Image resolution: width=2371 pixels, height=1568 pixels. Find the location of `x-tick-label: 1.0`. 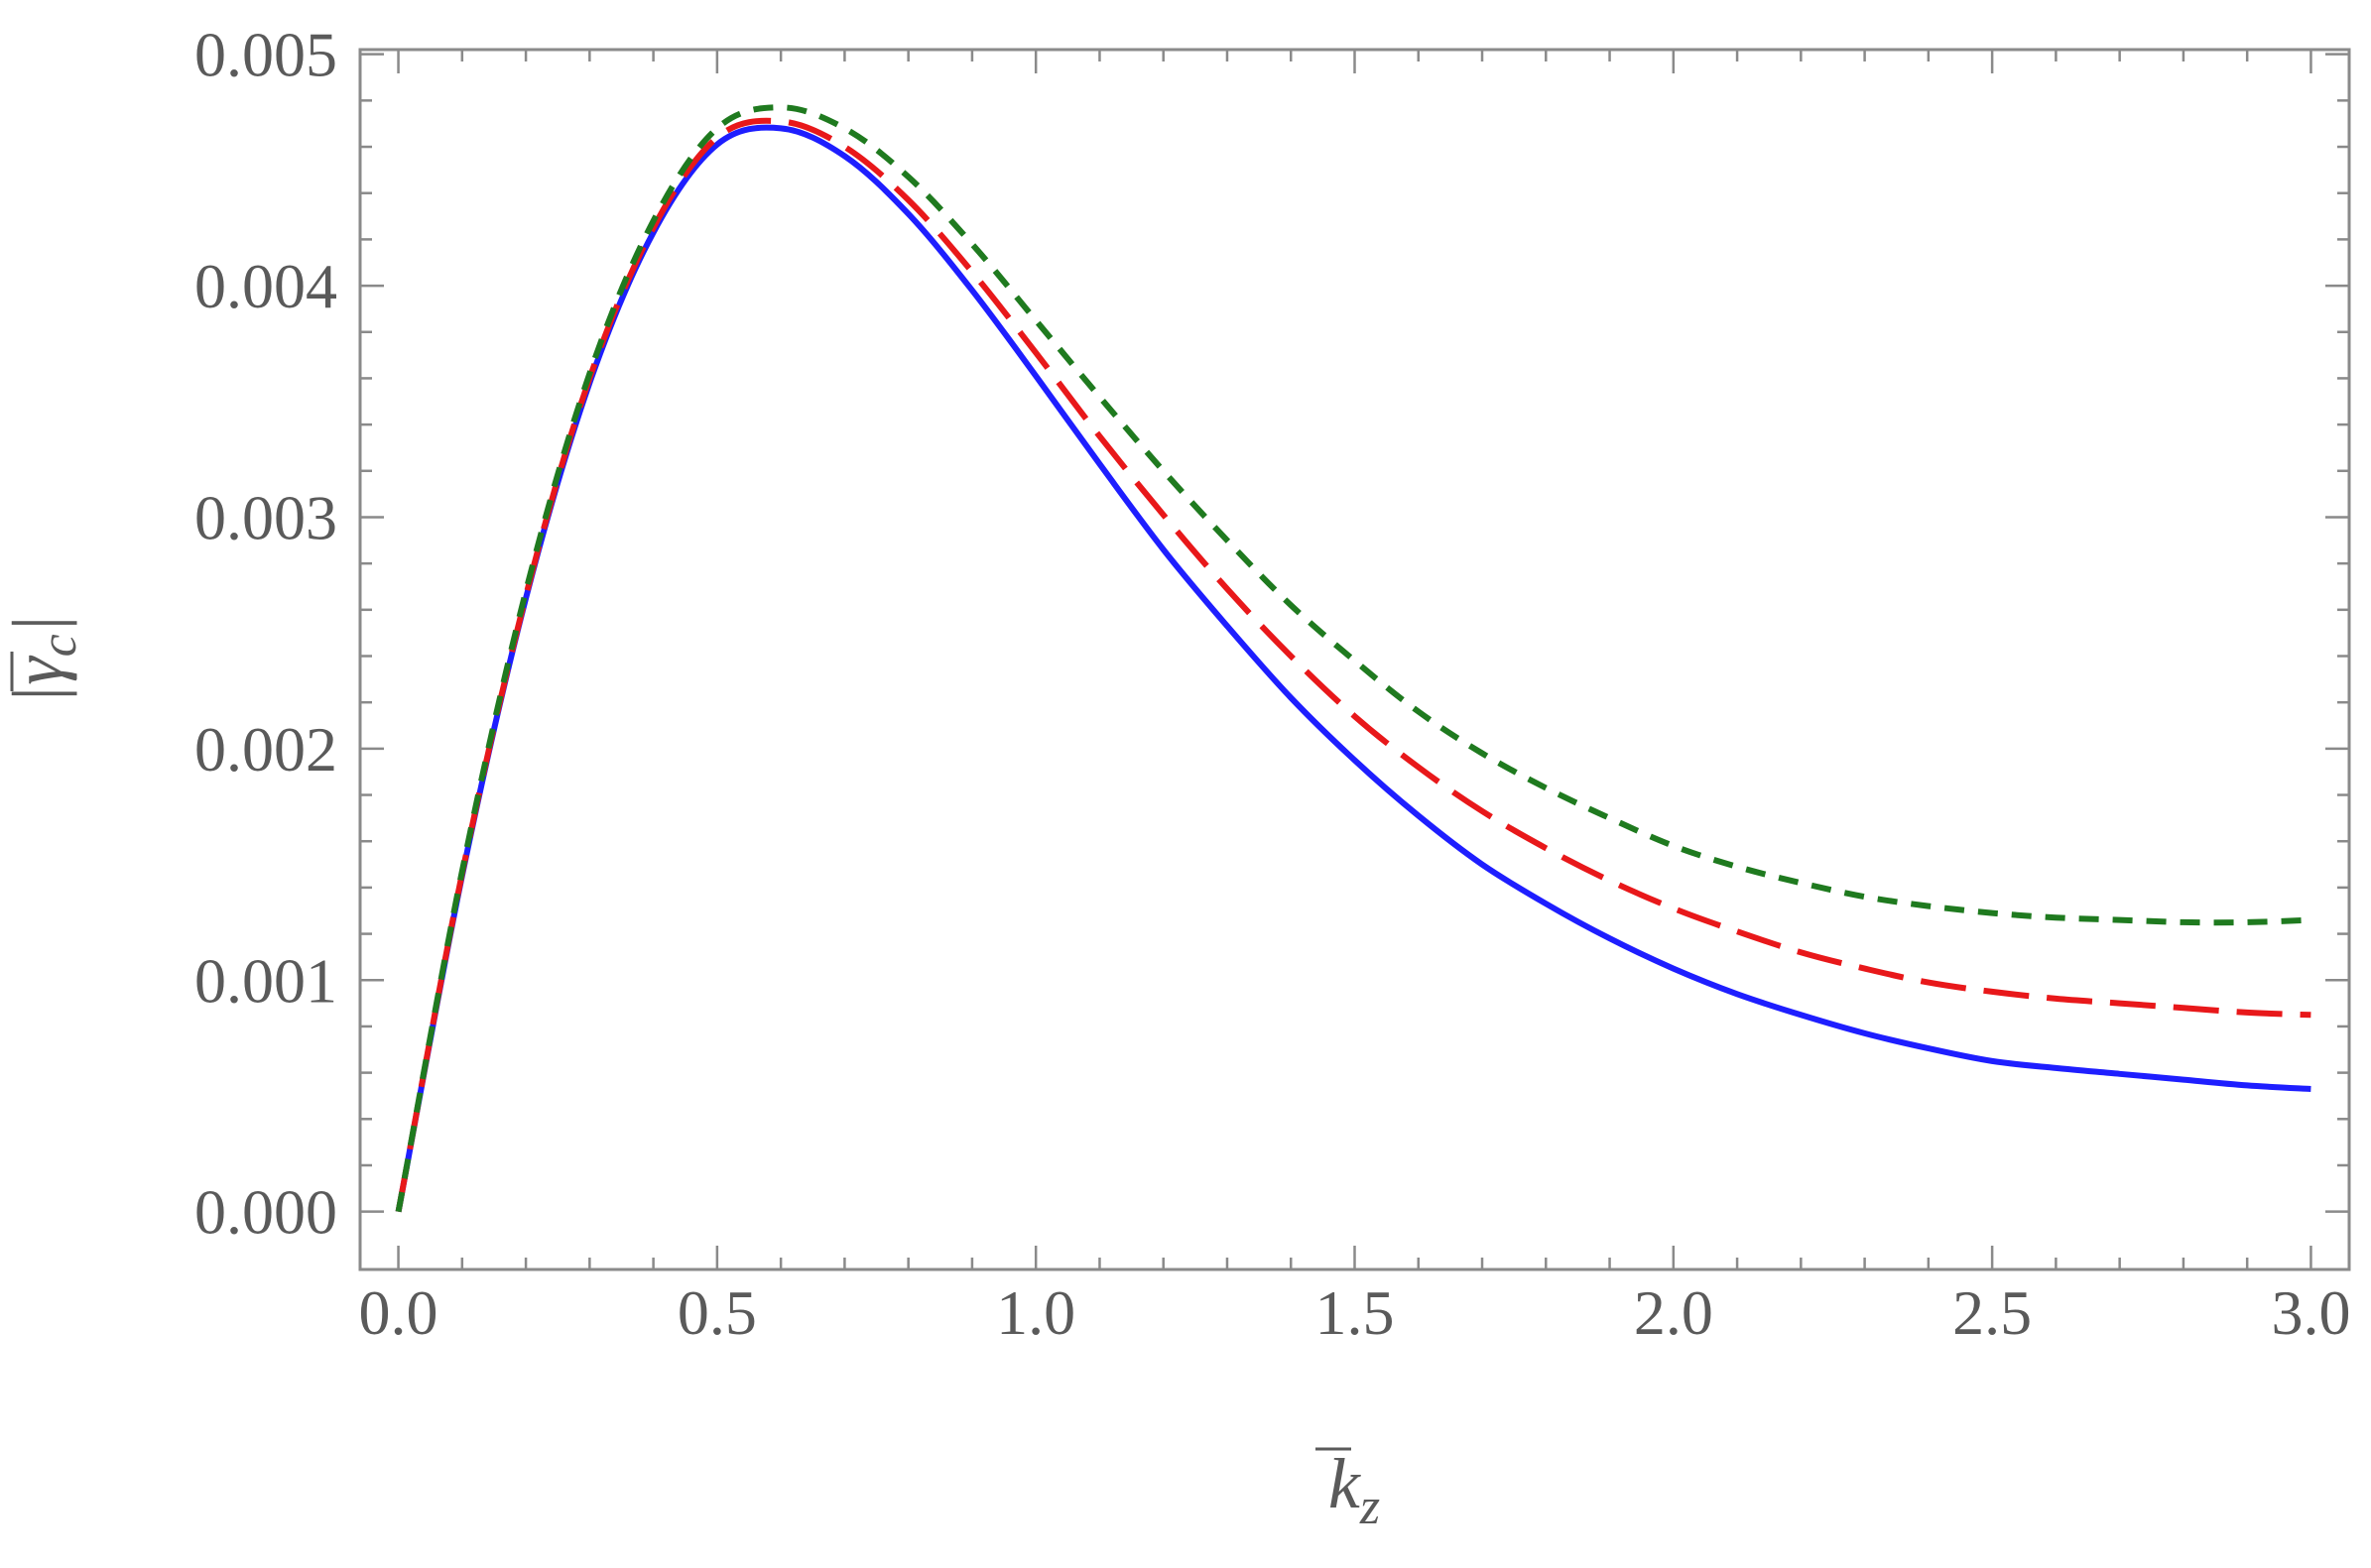

x-tick-label: 1.0 is located at coordinates (1035, 1312).